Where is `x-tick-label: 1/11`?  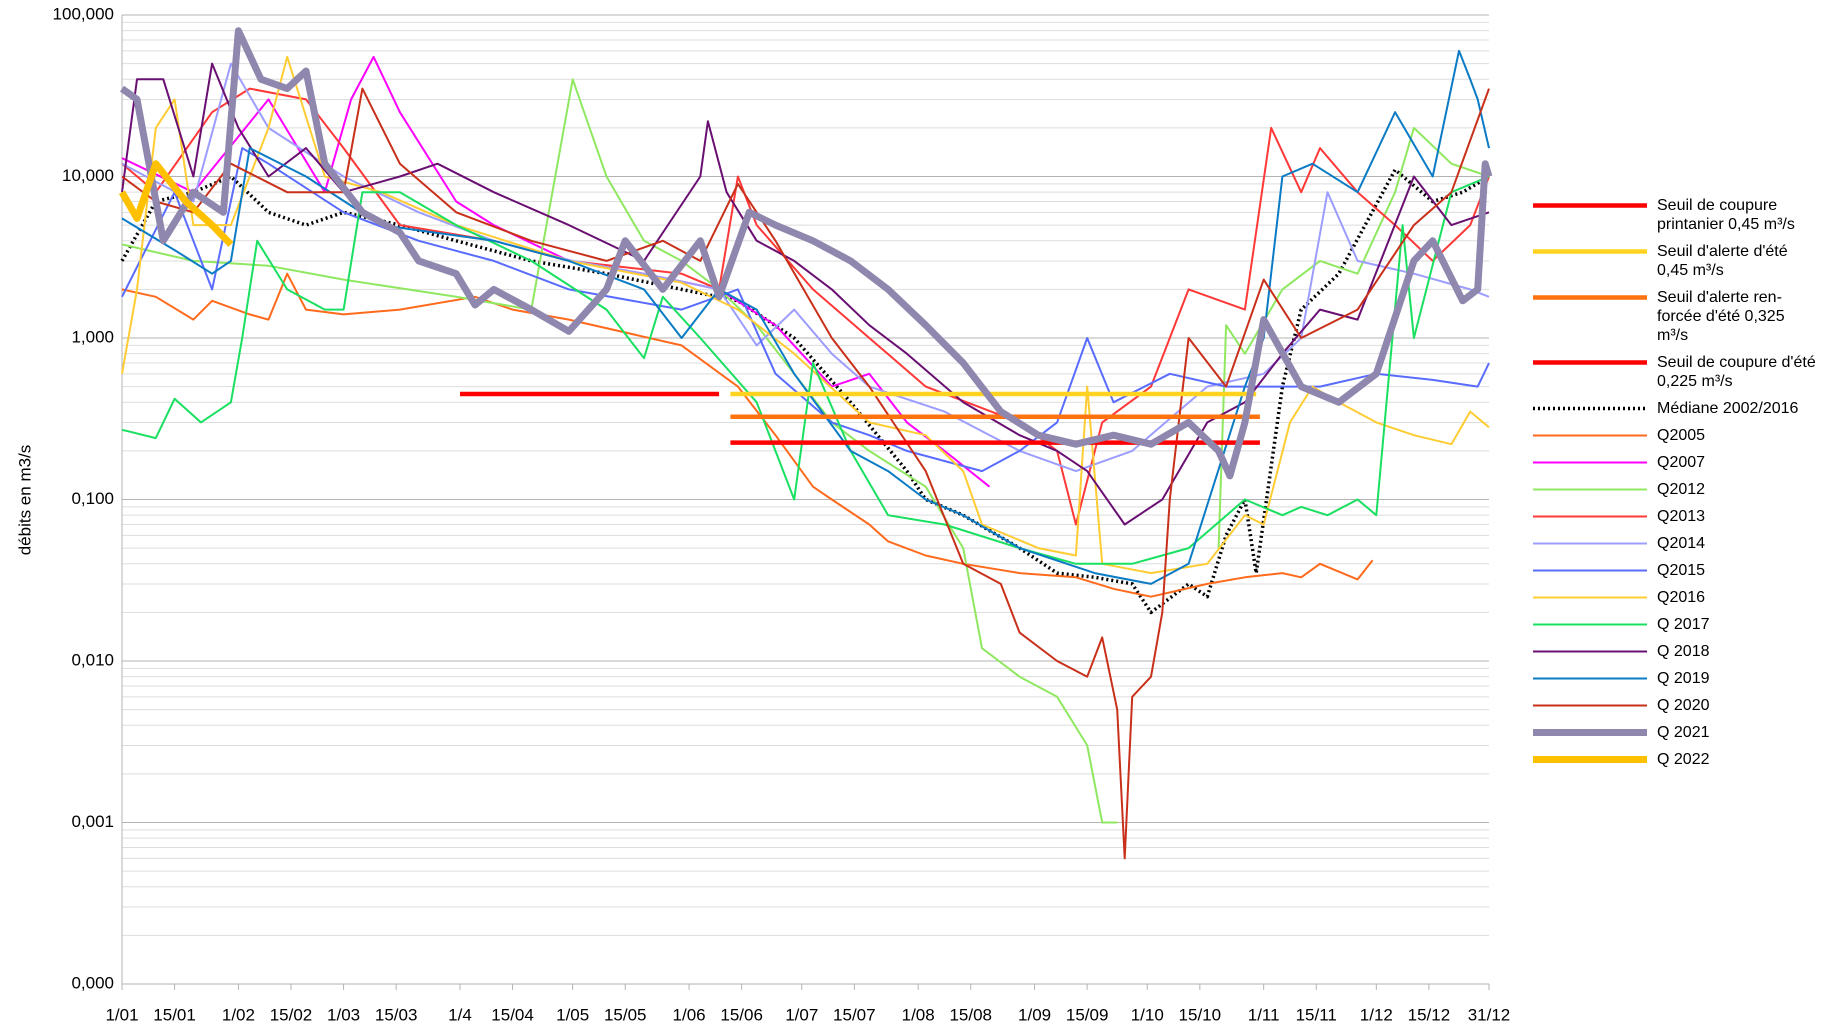
x-tick-label: 1/11 is located at coordinates (1264, 1014).